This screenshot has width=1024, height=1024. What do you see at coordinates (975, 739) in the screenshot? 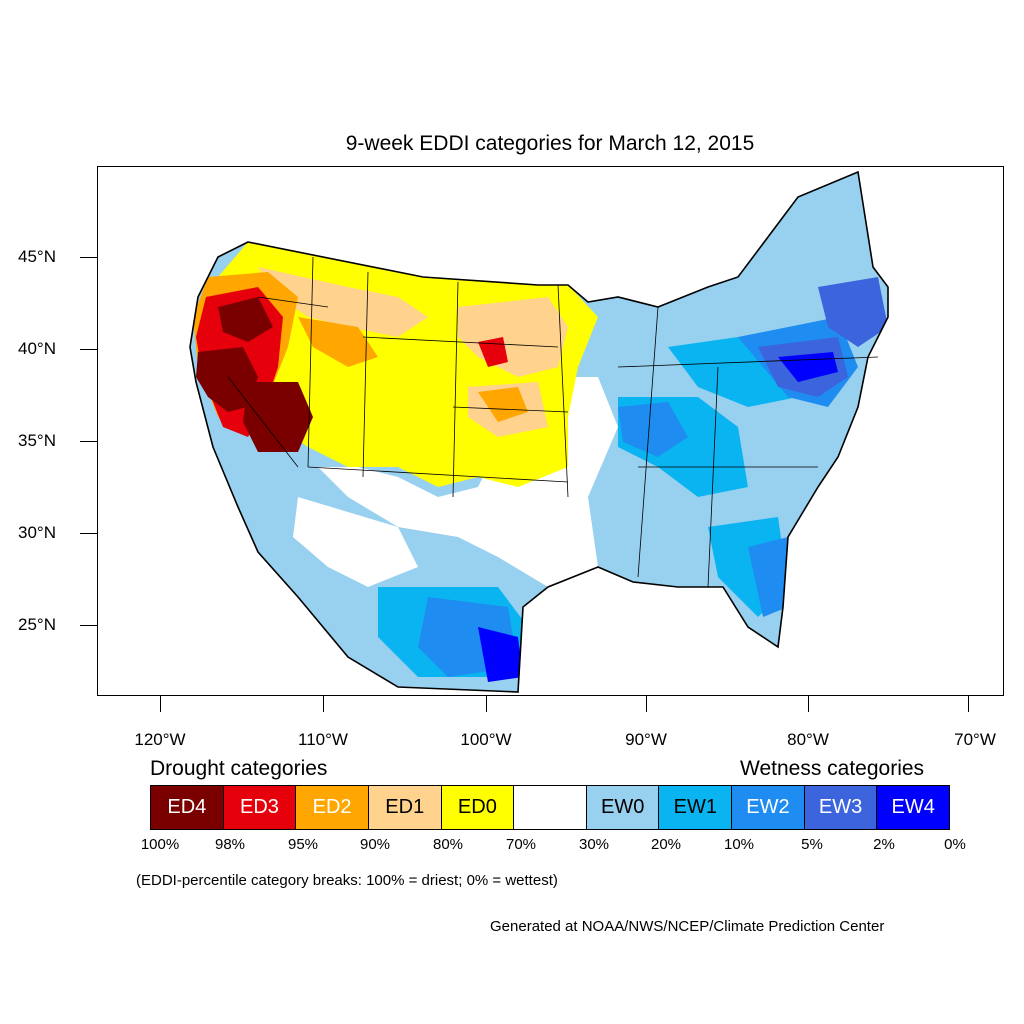
I see `lon-label-70: 70°W` at bounding box center [975, 739].